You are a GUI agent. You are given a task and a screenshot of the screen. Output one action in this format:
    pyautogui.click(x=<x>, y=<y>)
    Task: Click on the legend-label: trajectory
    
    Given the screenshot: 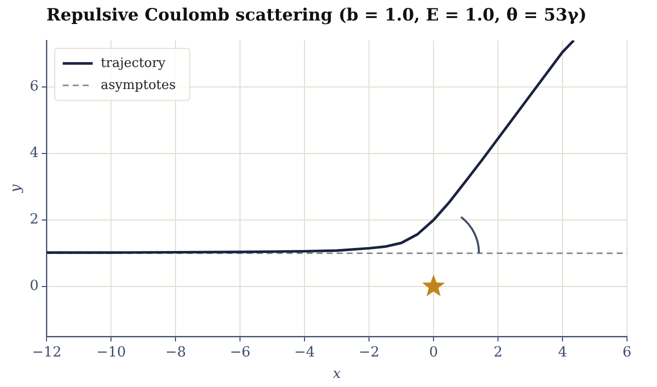 What is the action you would take?
    pyautogui.click(x=133, y=63)
    